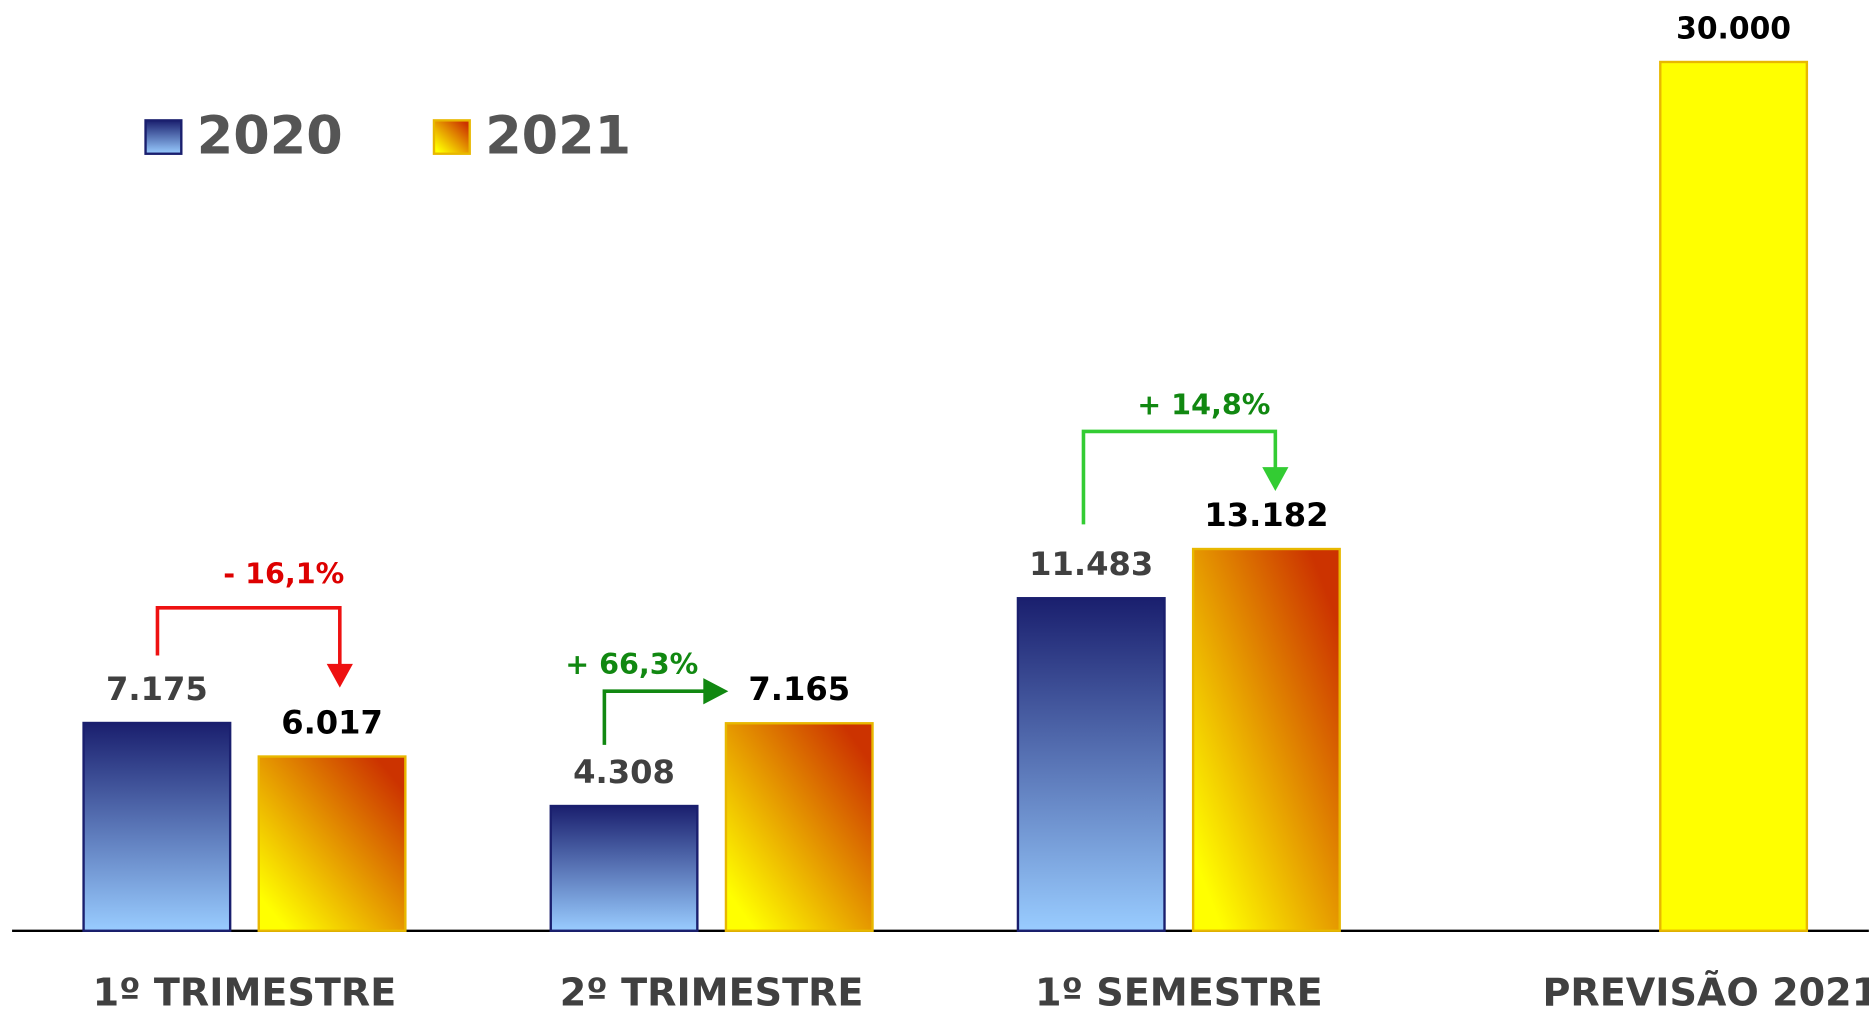 The width and height of the screenshot is (1869, 1018). I want to click on x-tick-label: 2º TRIMESTRE, so click(712, 992).